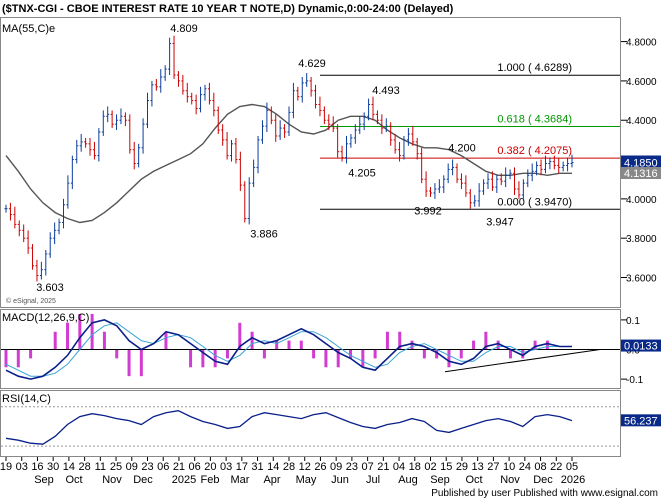 The height and width of the screenshot is (500, 664). Describe the element at coordinates (386, 91) in the screenshot. I see `pivot-label: 4.493` at that location.